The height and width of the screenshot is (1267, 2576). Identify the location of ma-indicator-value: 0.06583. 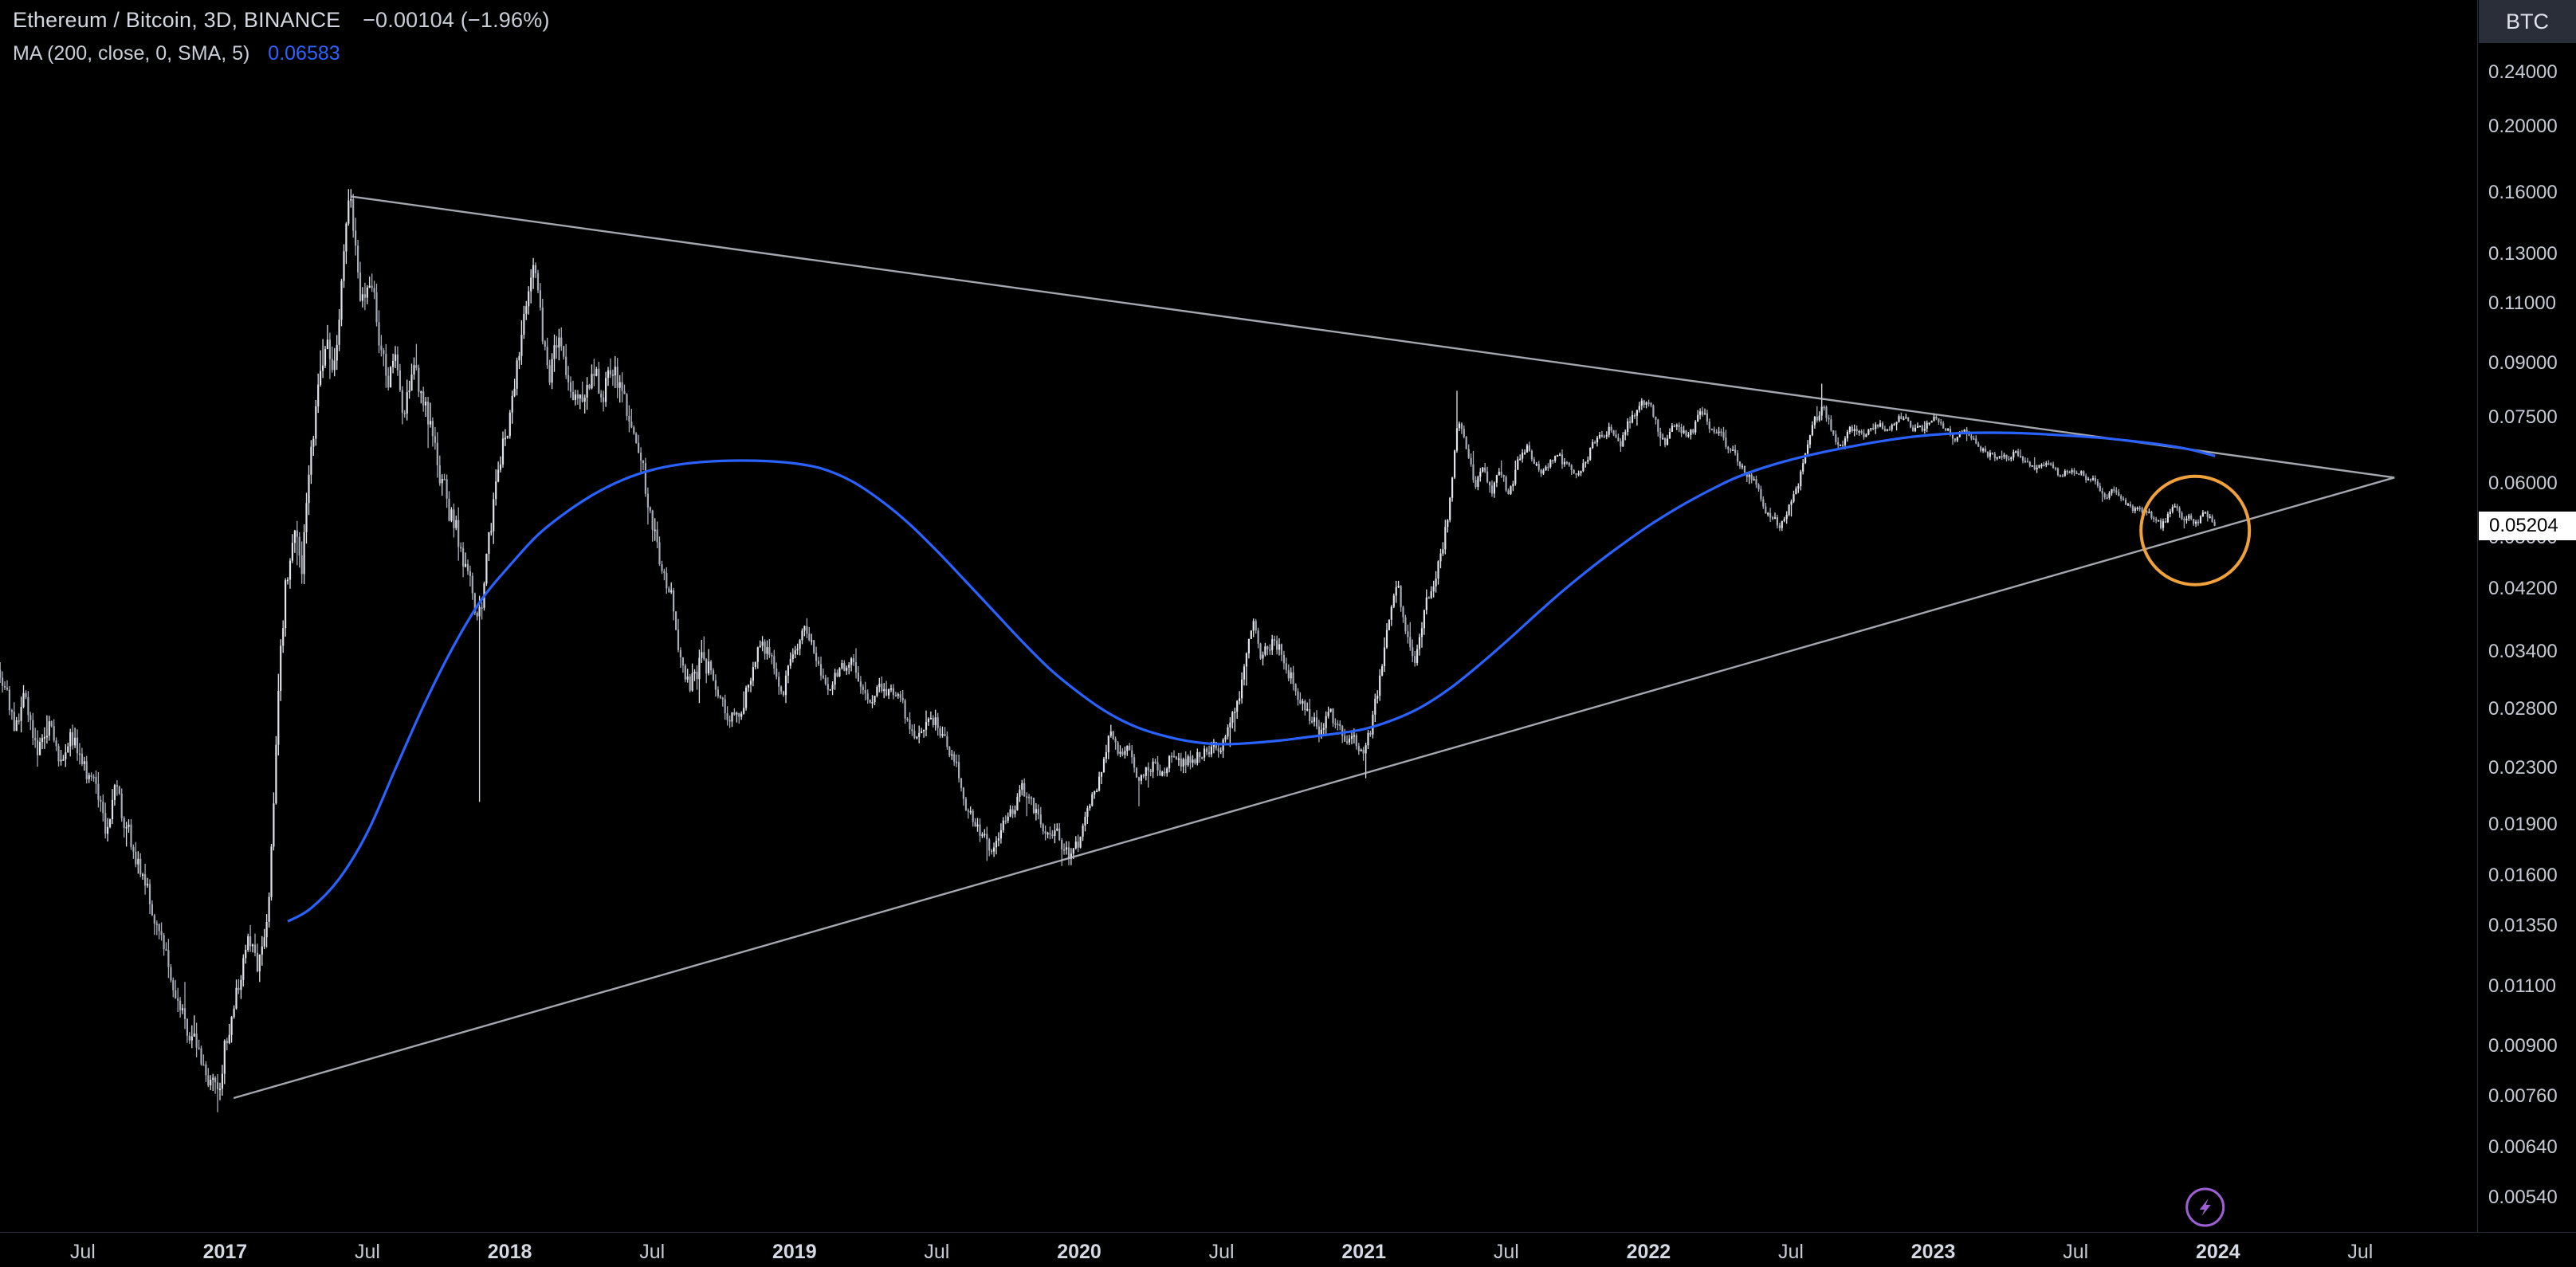
(304, 53).